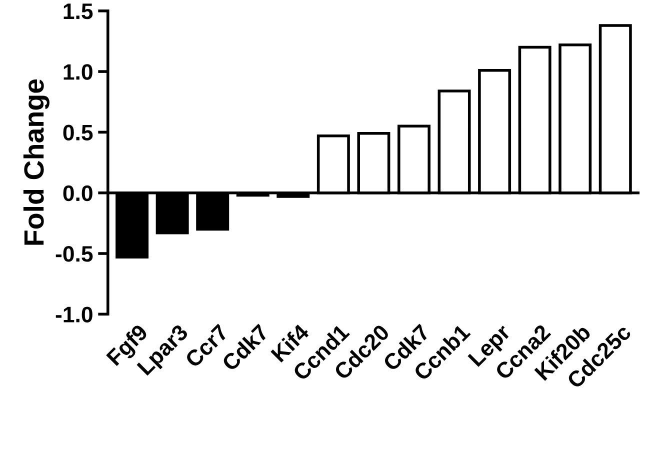 The width and height of the screenshot is (646, 454). I want to click on y-tick-label: 0.5, so click(78, 132).